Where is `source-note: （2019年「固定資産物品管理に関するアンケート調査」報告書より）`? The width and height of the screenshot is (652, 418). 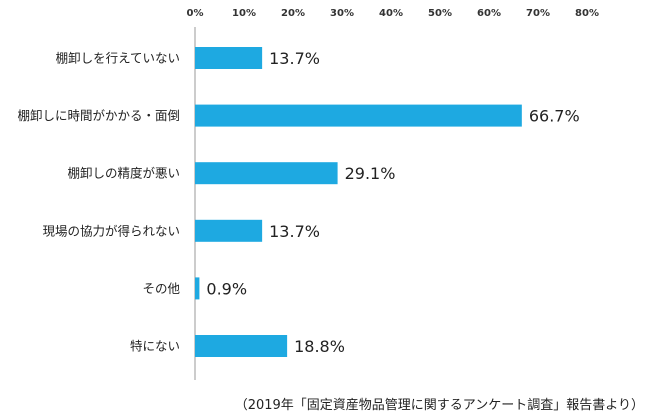 source-note: （2019年「固定資産物品管理に関するアンケート調査」報告書より） is located at coordinates (439, 405).